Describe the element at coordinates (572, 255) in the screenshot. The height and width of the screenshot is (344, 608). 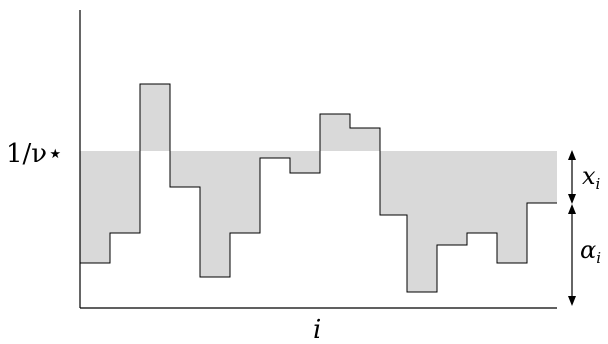
I see `alpha-i-arrow` at that location.